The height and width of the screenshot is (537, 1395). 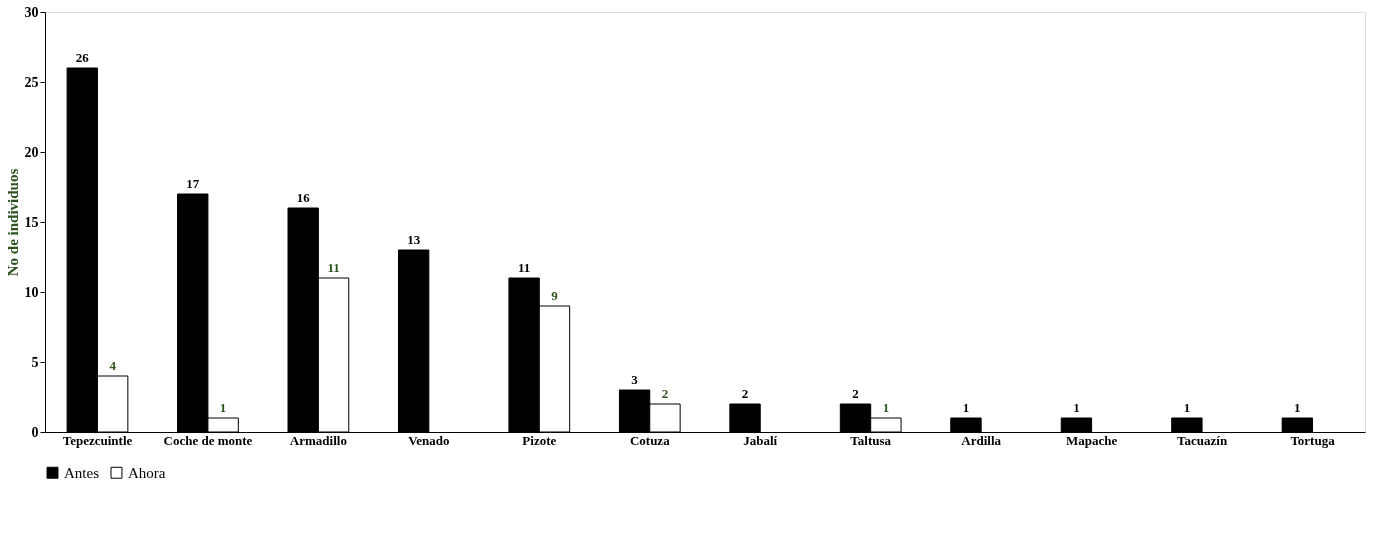 What do you see at coordinates (82, 57) in the screenshot?
I see `data-label: 26` at bounding box center [82, 57].